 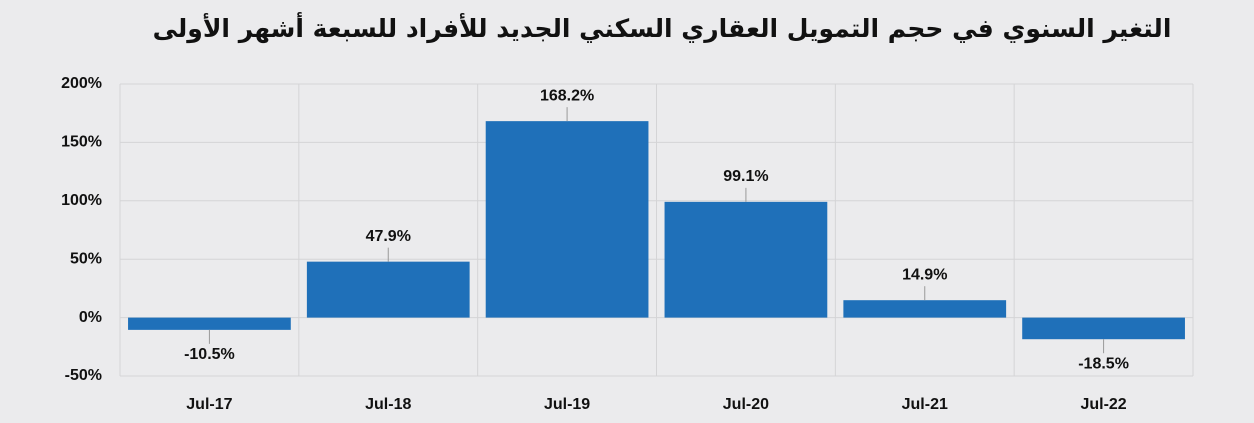 What do you see at coordinates (567, 404) in the screenshot?
I see `x-tick-label: Jul-19` at bounding box center [567, 404].